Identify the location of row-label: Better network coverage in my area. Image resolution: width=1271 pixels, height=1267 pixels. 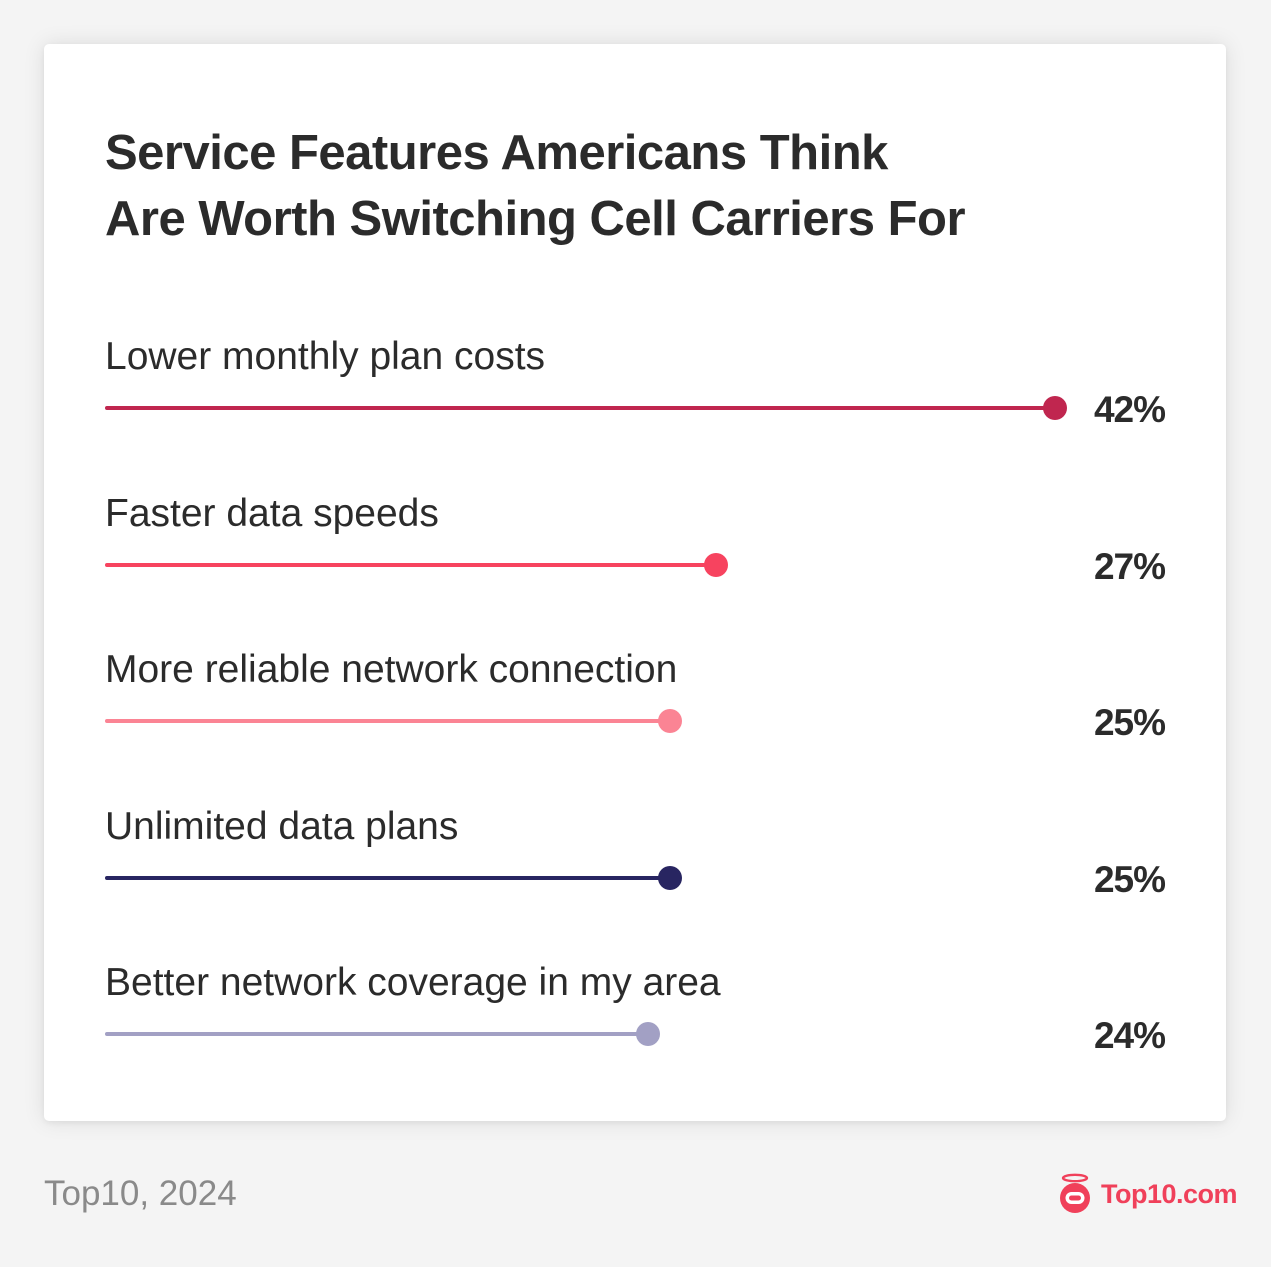
(413, 982).